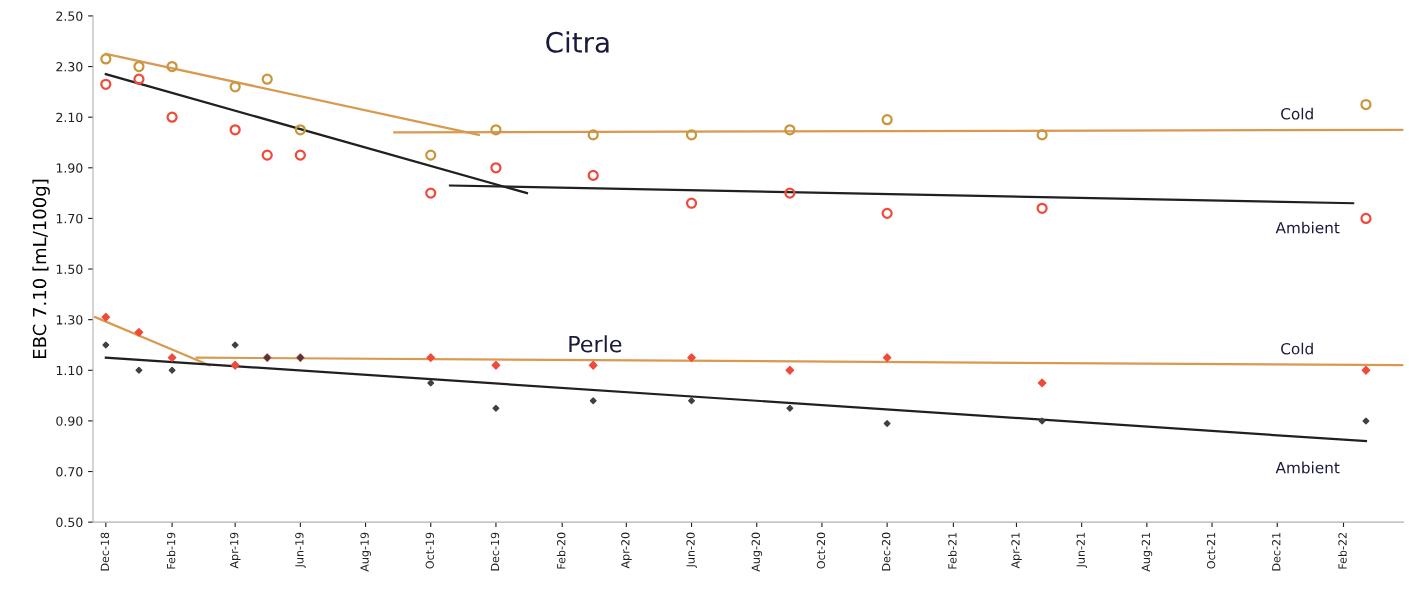 The height and width of the screenshot is (590, 1409). What do you see at coordinates (495, 551) in the screenshot?
I see `x-tick-label: Dec-19` at bounding box center [495, 551].